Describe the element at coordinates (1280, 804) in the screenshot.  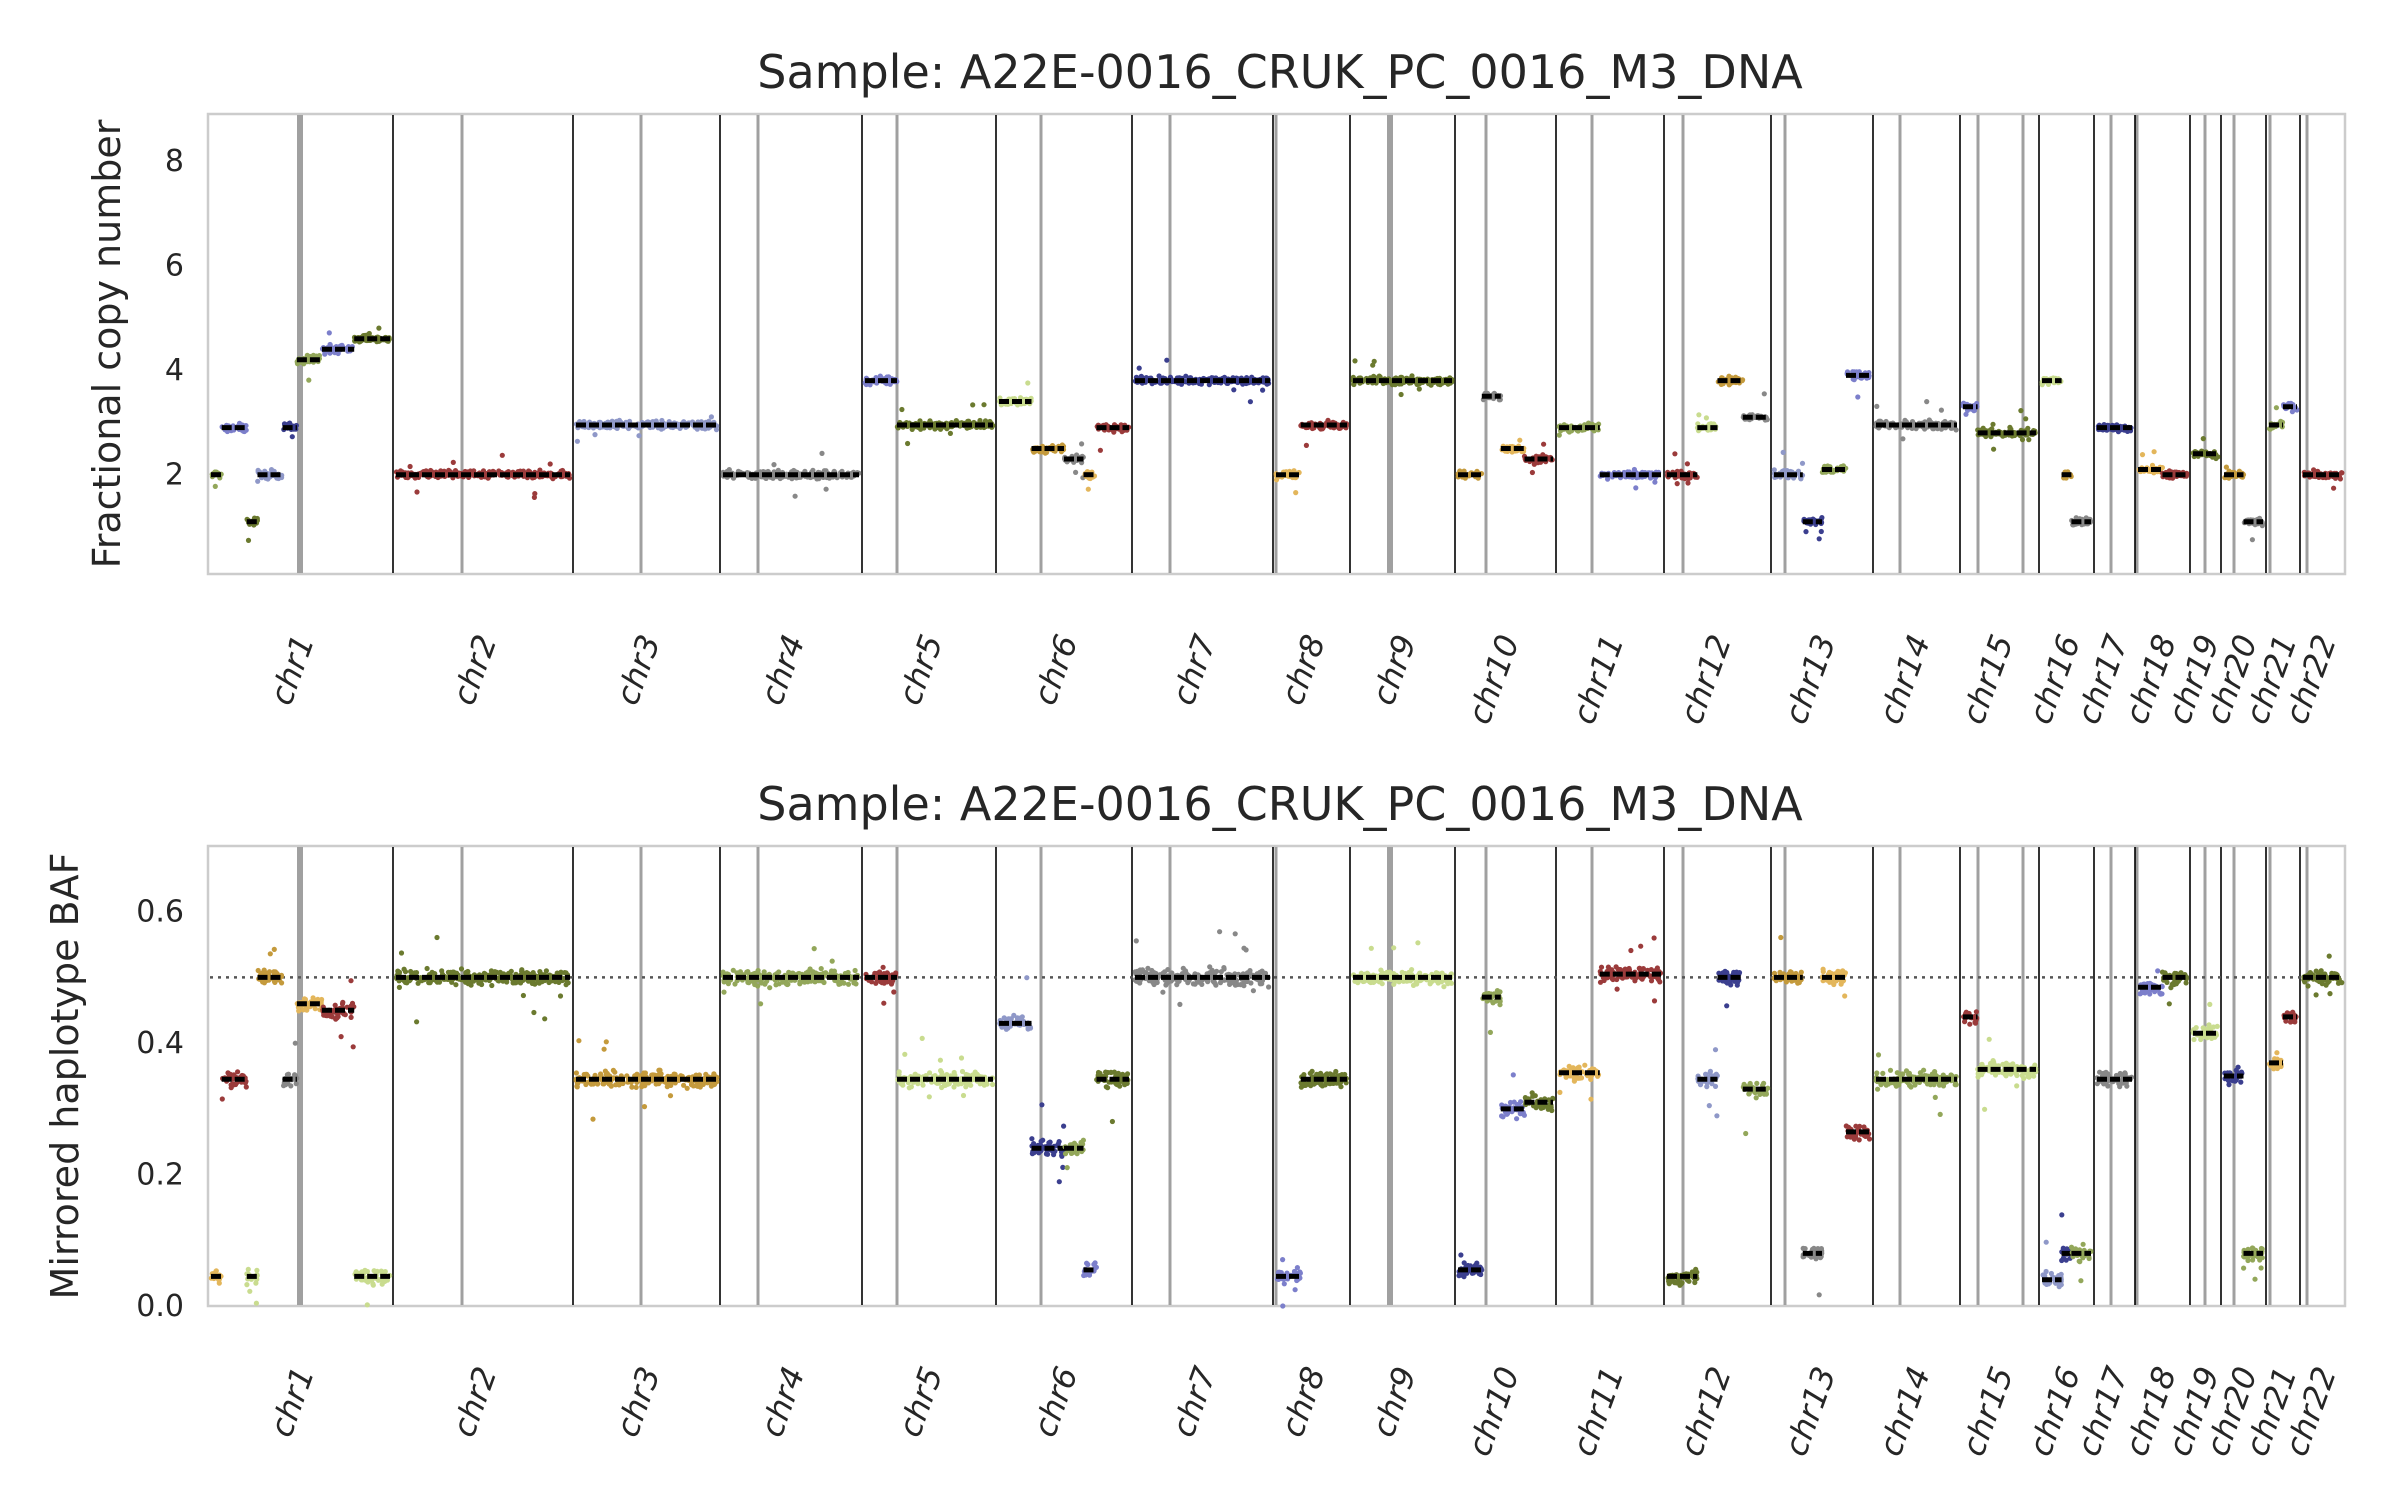
I see `baf-title: Sample: A22E-0016_CRUK_PC_0016_M3_DNA` at that location.